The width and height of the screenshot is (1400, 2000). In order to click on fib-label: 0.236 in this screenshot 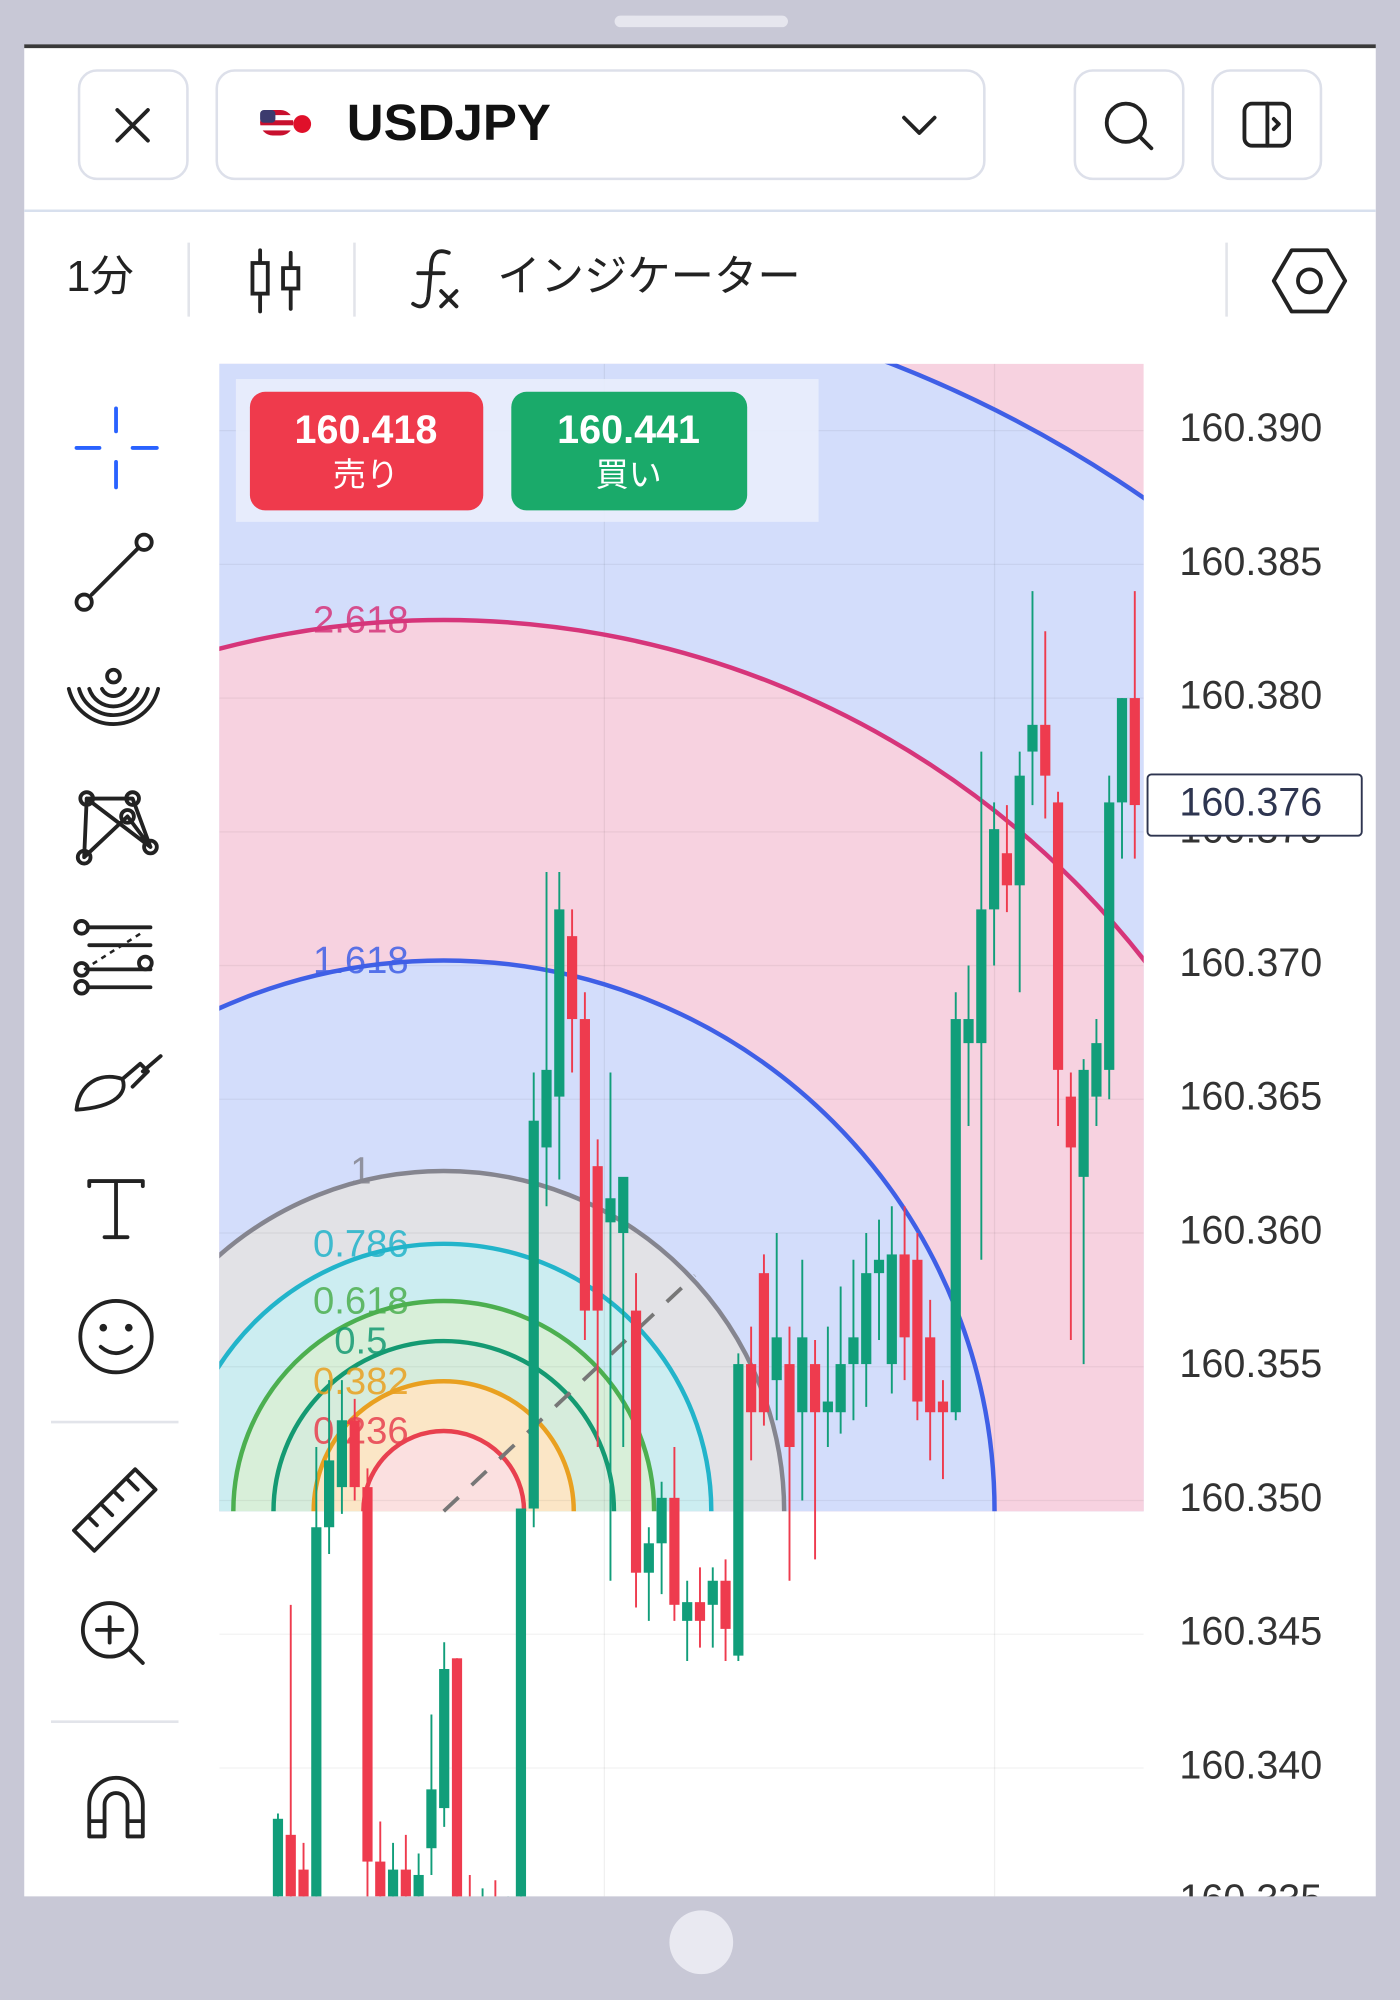, I will do `click(361, 1431)`.